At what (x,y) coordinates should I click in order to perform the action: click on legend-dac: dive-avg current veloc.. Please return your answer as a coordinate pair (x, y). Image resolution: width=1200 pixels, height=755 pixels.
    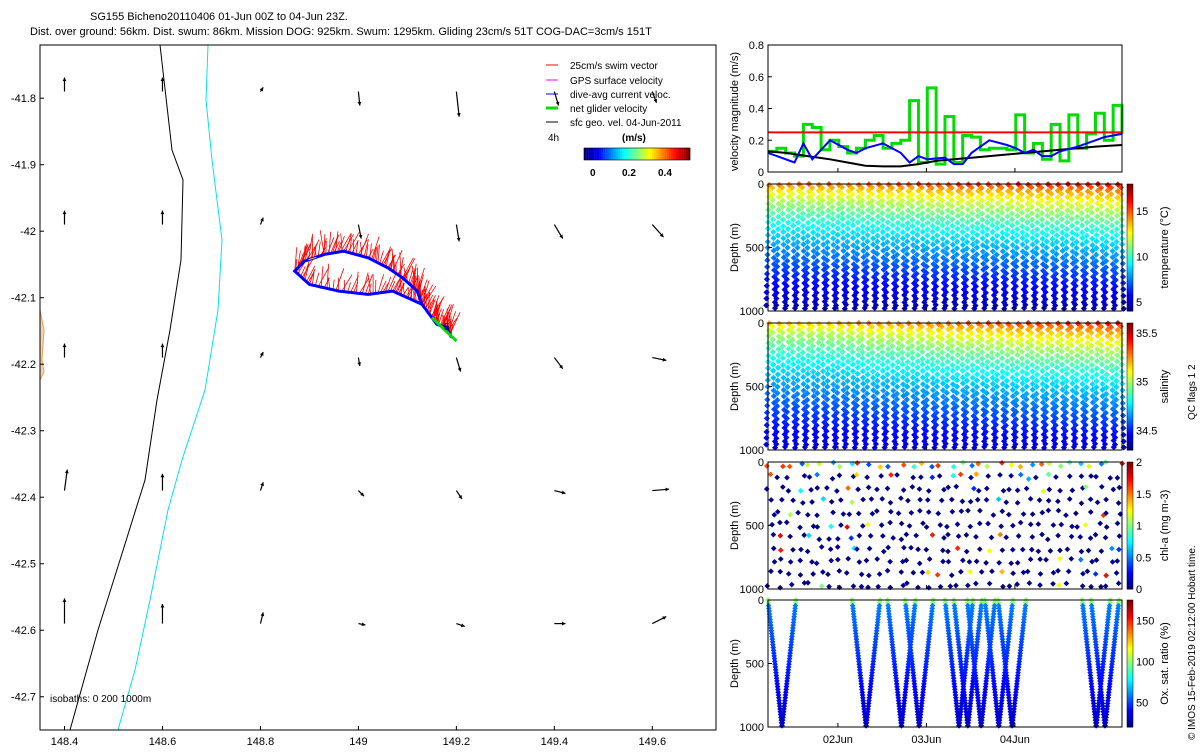
    Looking at the image, I should click on (620, 95).